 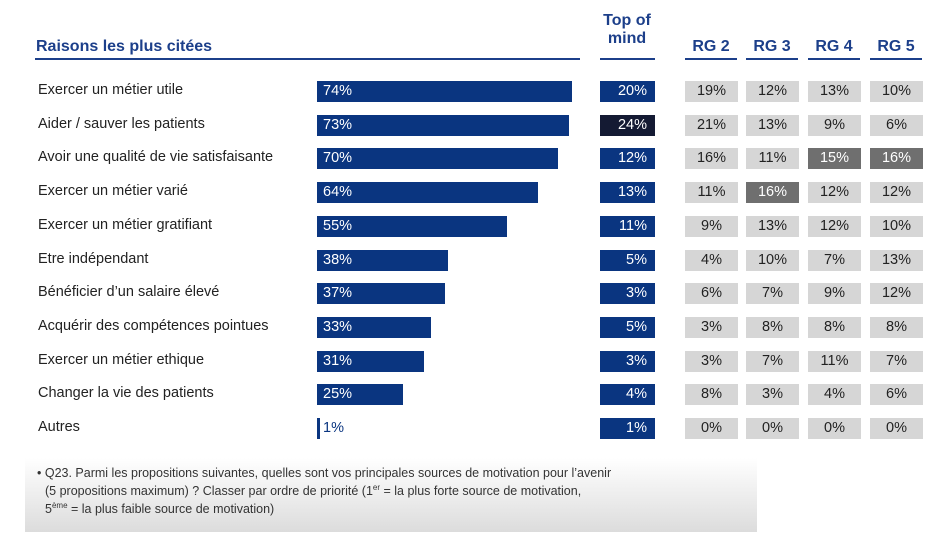 What do you see at coordinates (834, 159) in the screenshot?
I see `rg-cell: 15%` at bounding box center [834, 159].